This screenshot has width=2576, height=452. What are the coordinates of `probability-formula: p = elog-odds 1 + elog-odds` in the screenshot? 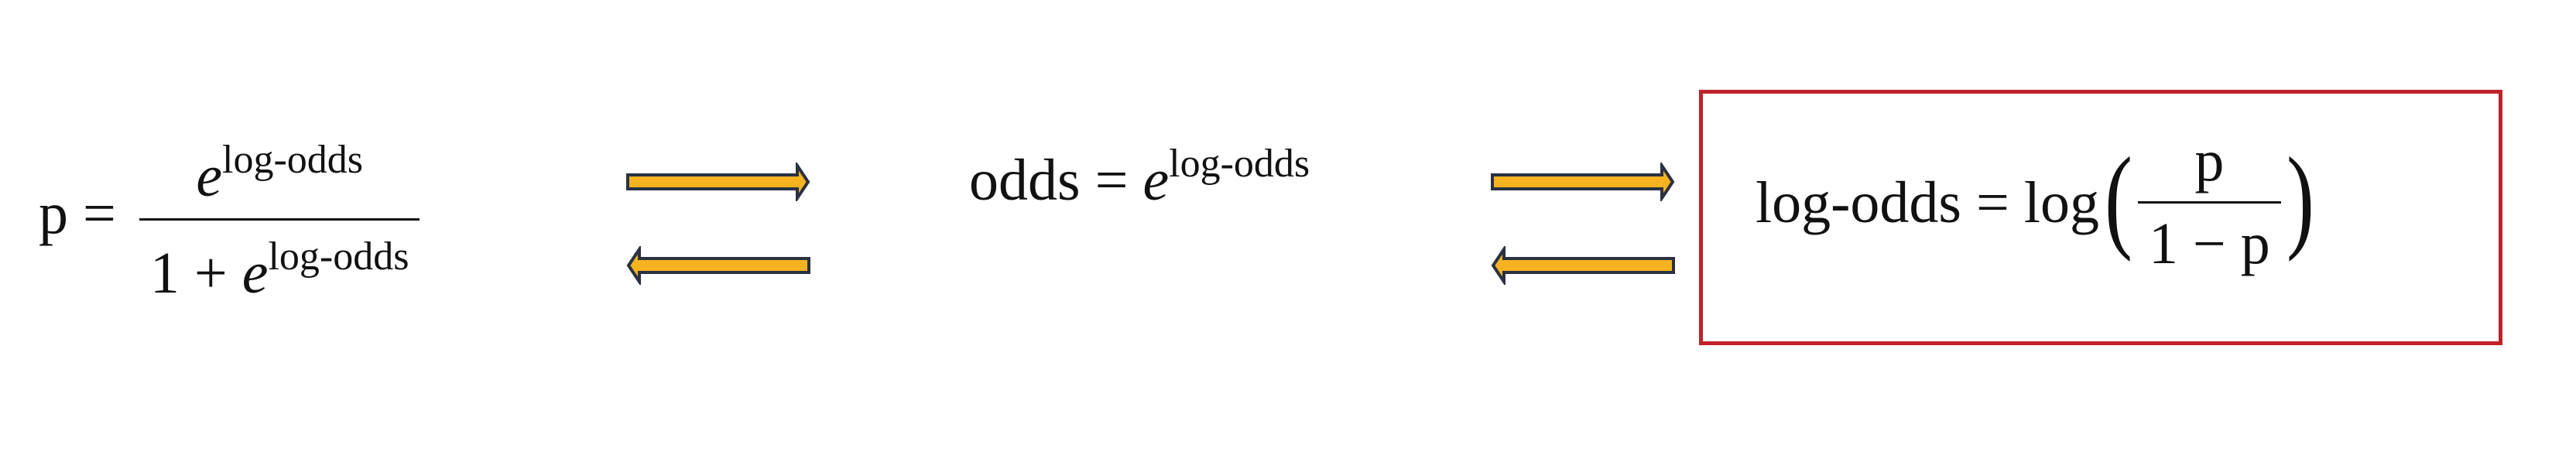 It's located at (230, 213).